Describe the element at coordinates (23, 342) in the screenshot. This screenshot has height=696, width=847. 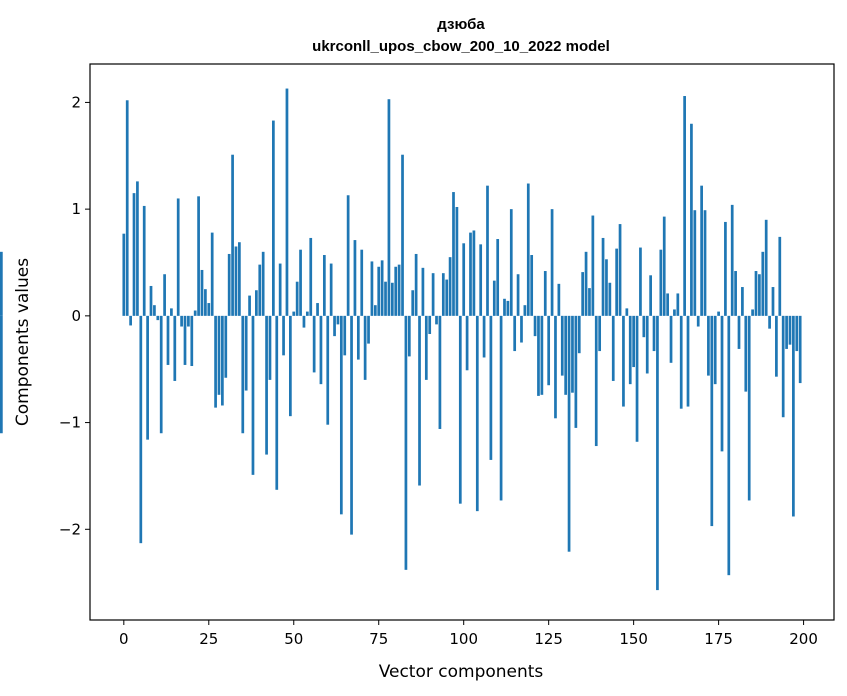
I see `y-axis-label: Components values` at that location.